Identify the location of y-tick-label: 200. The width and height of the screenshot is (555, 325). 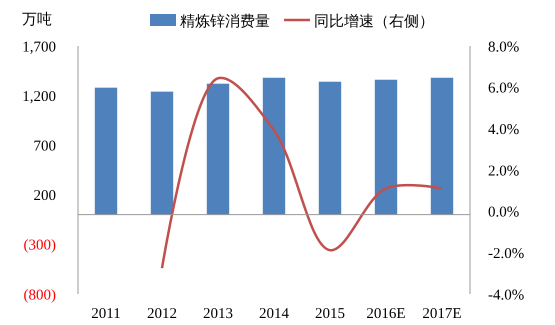
(45, 196).